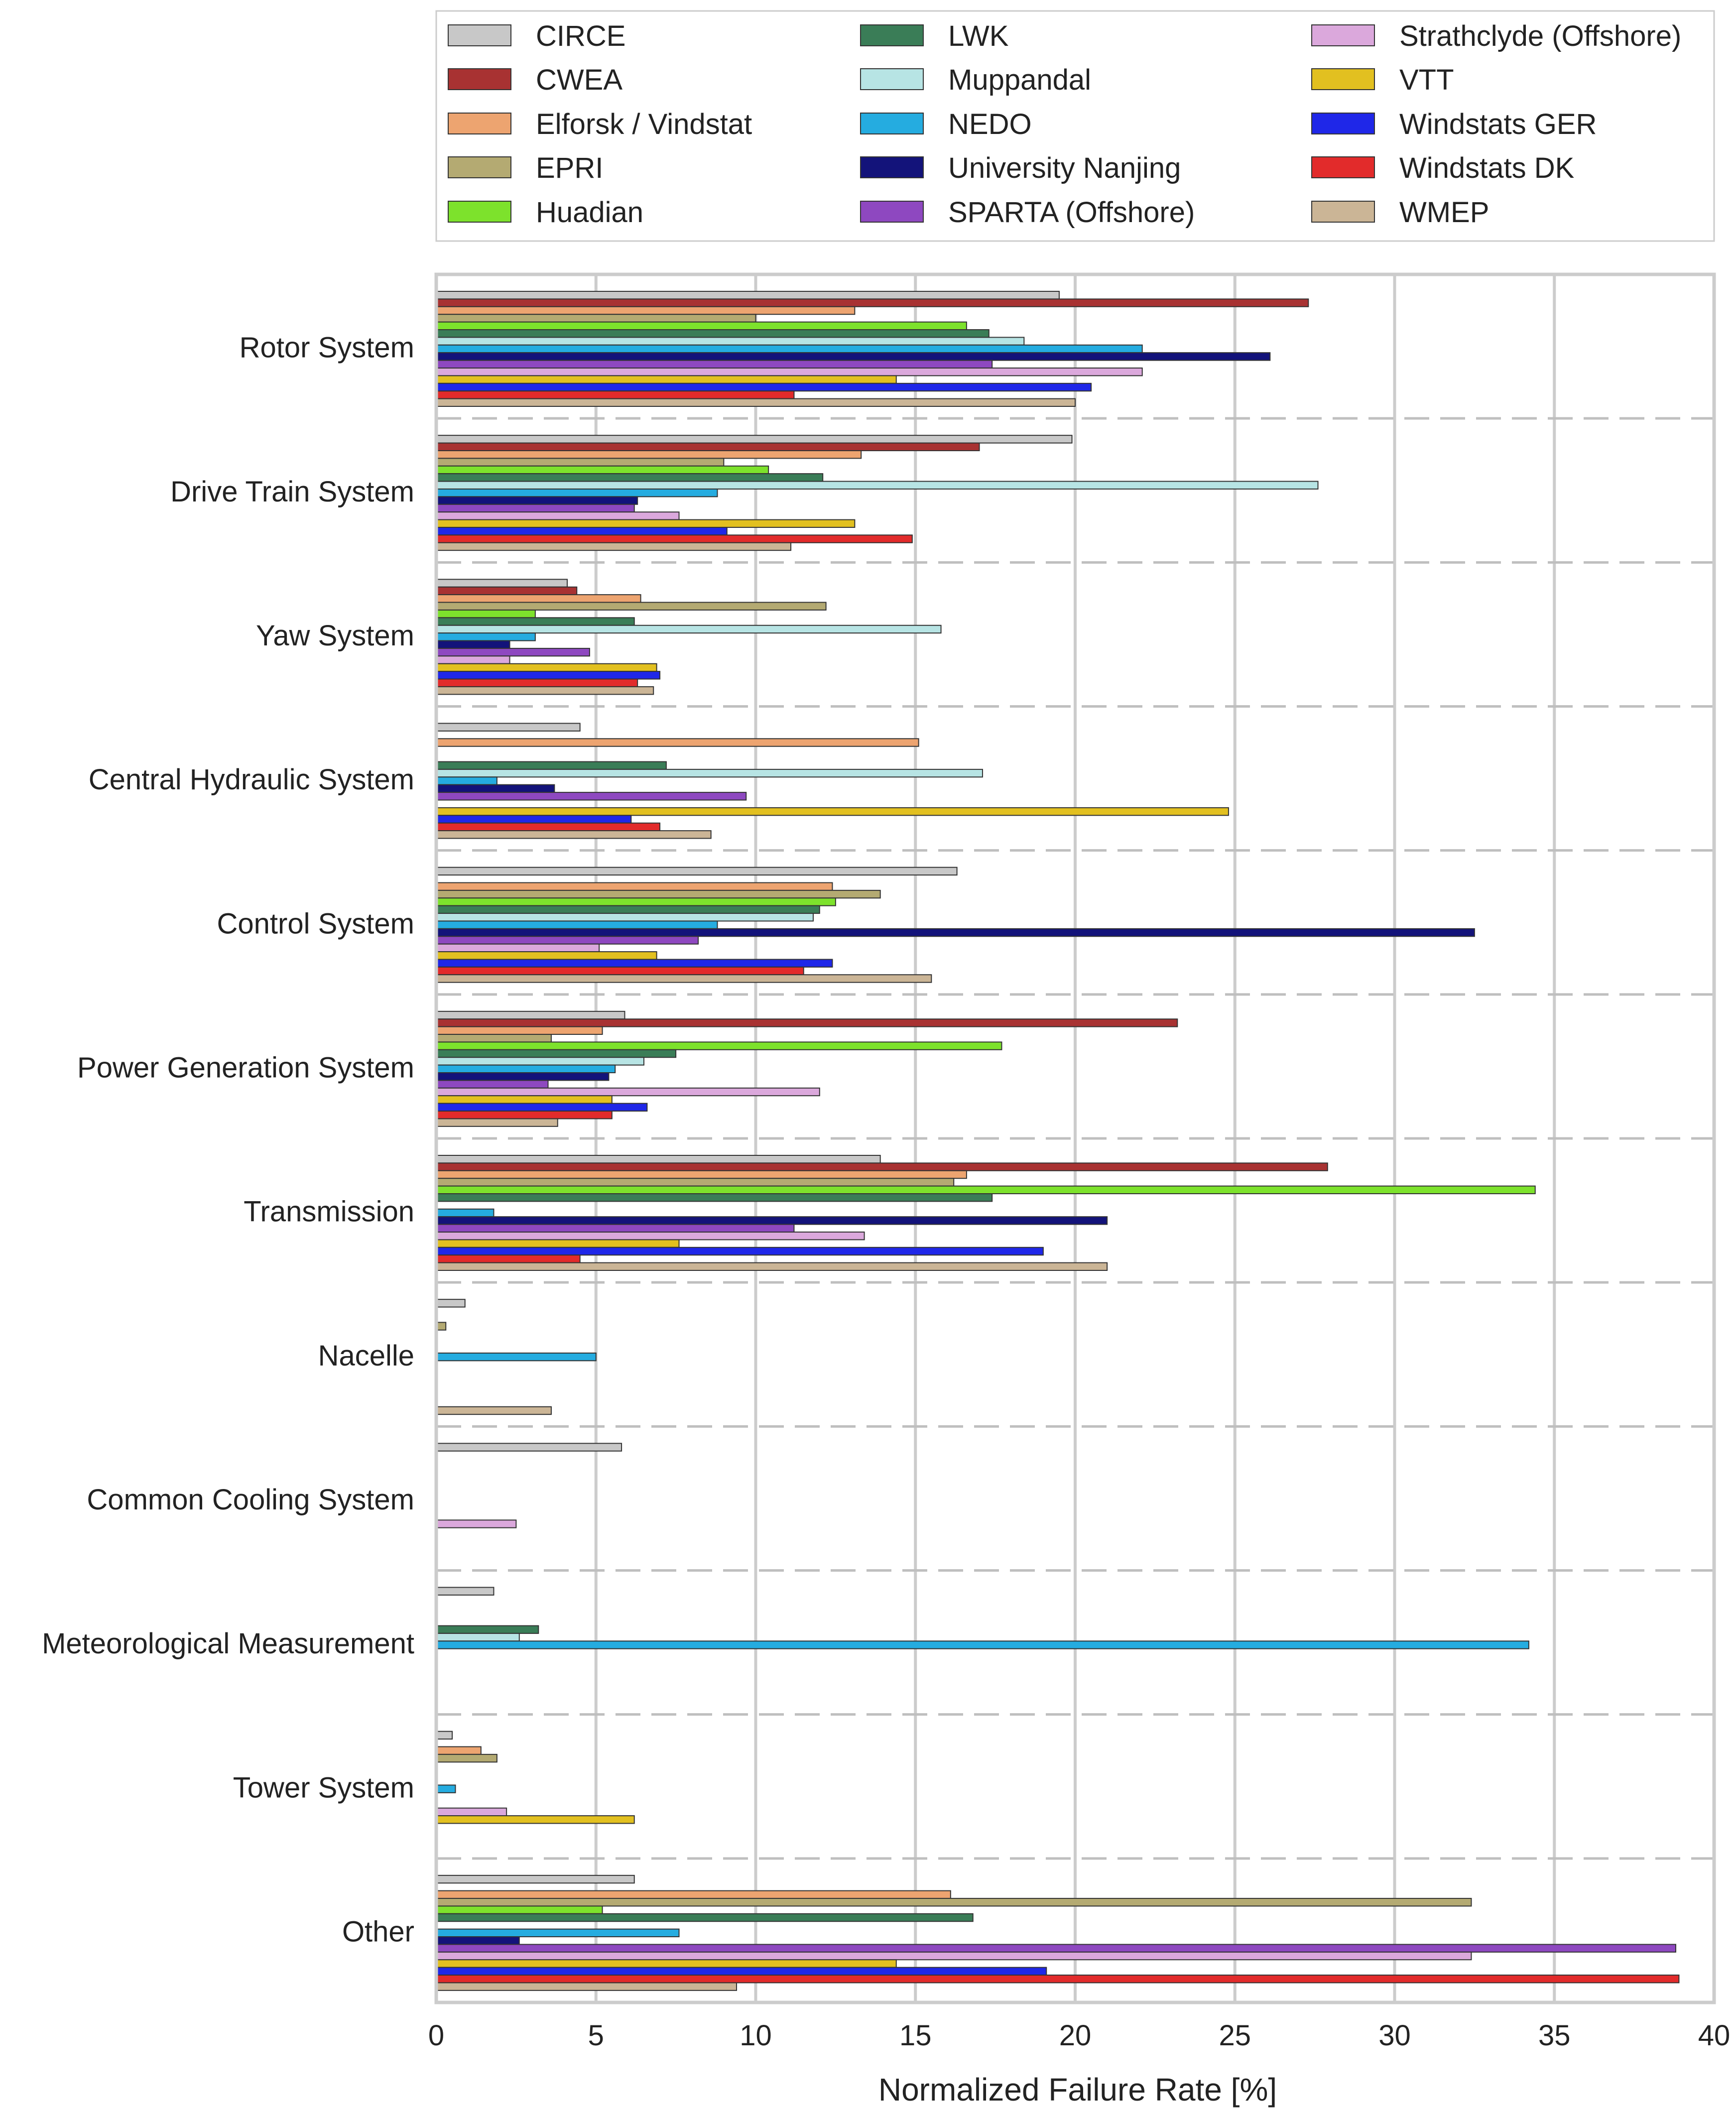 This screenshot has width=1736, height=2116. Describe the element at coordinates (1400, 212) in the screenshot. I see `legend-item-wmep: WMEP` at that location.